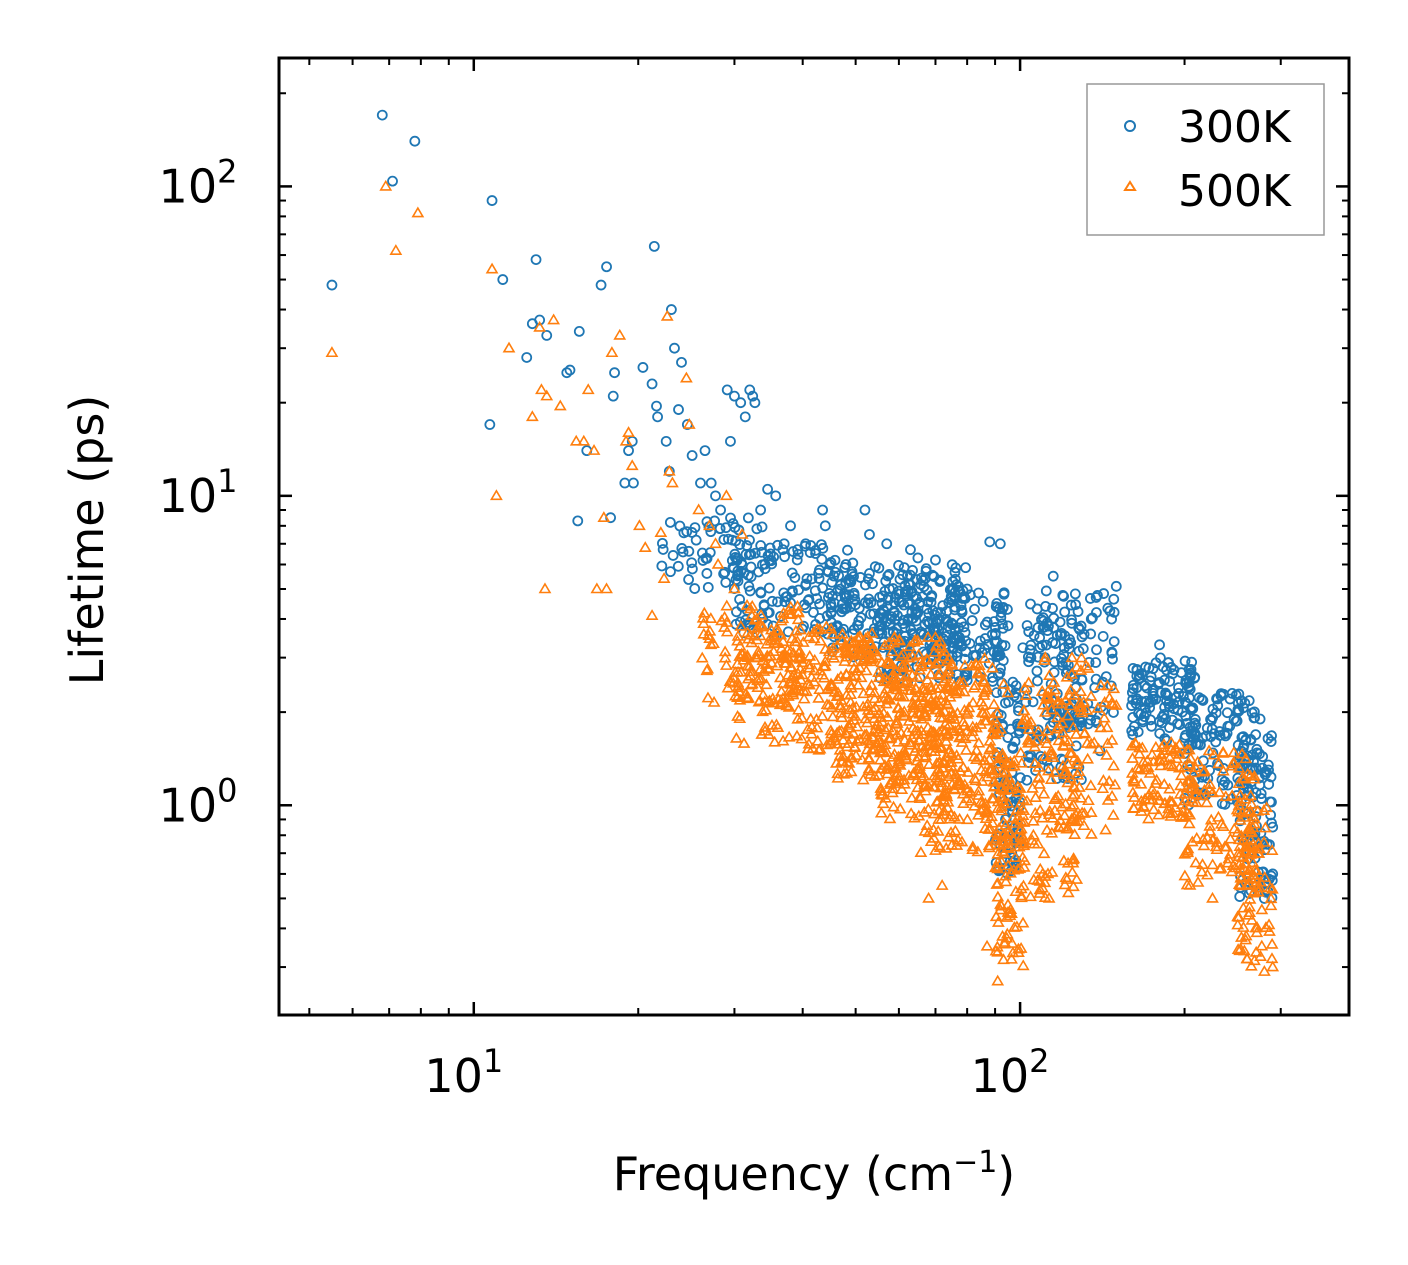 Image resolution: width=1408 pixels, height=1265 pixels. Describe the element at coordinates (198, 492) in the screenshot. I see `y-tick-label: 101` at that location.